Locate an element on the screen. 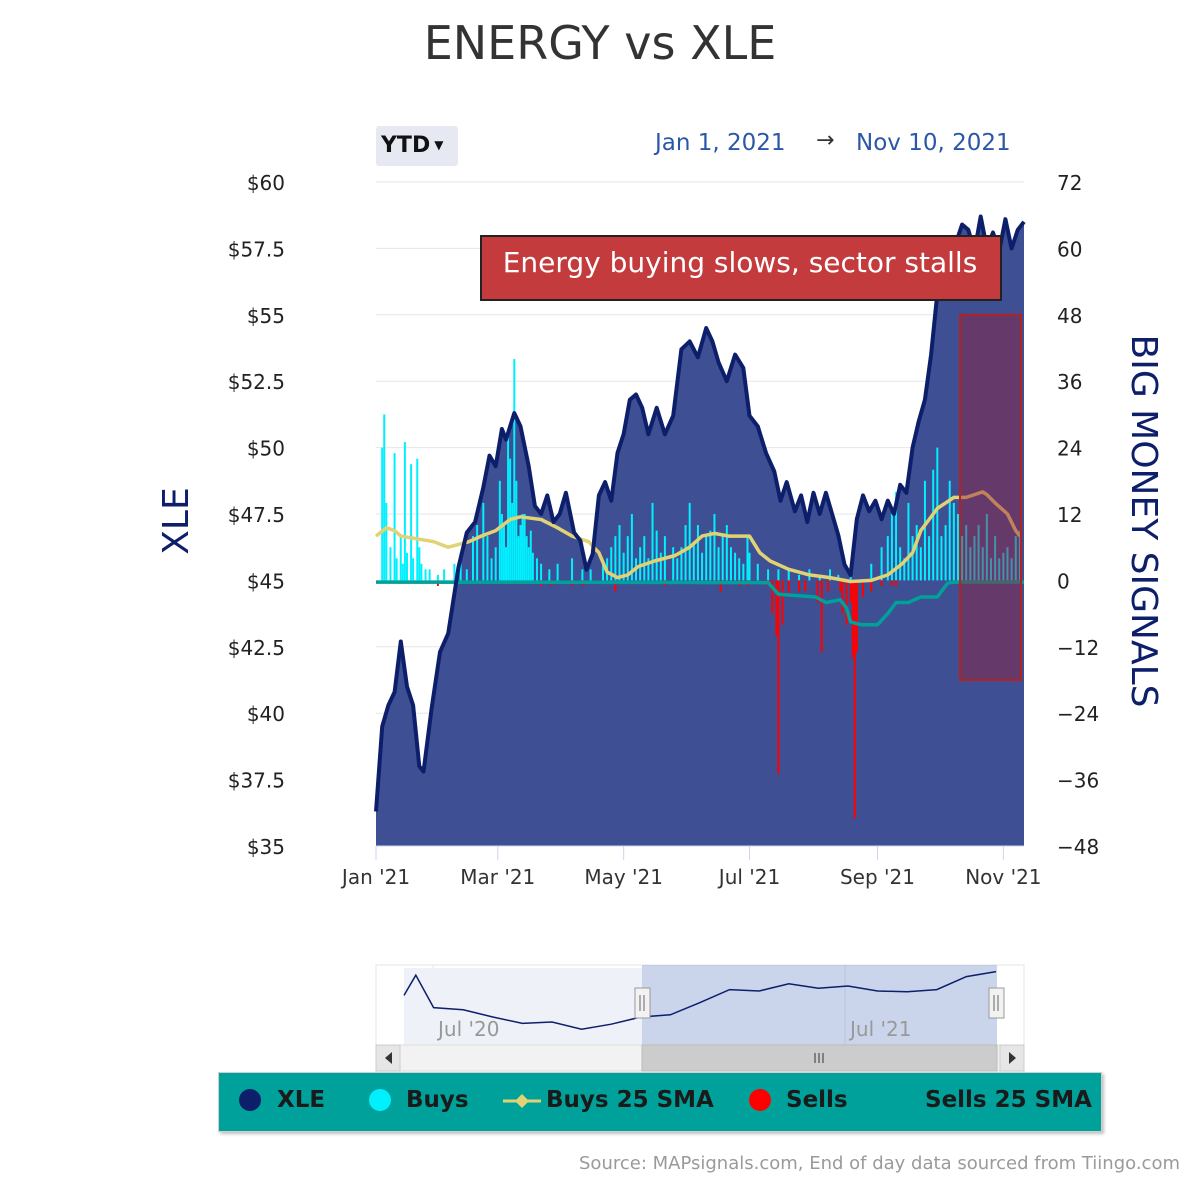 This screenshot has width=1200, height=1180. scrollbar-right-button is located at coordinates (1012, 1058).